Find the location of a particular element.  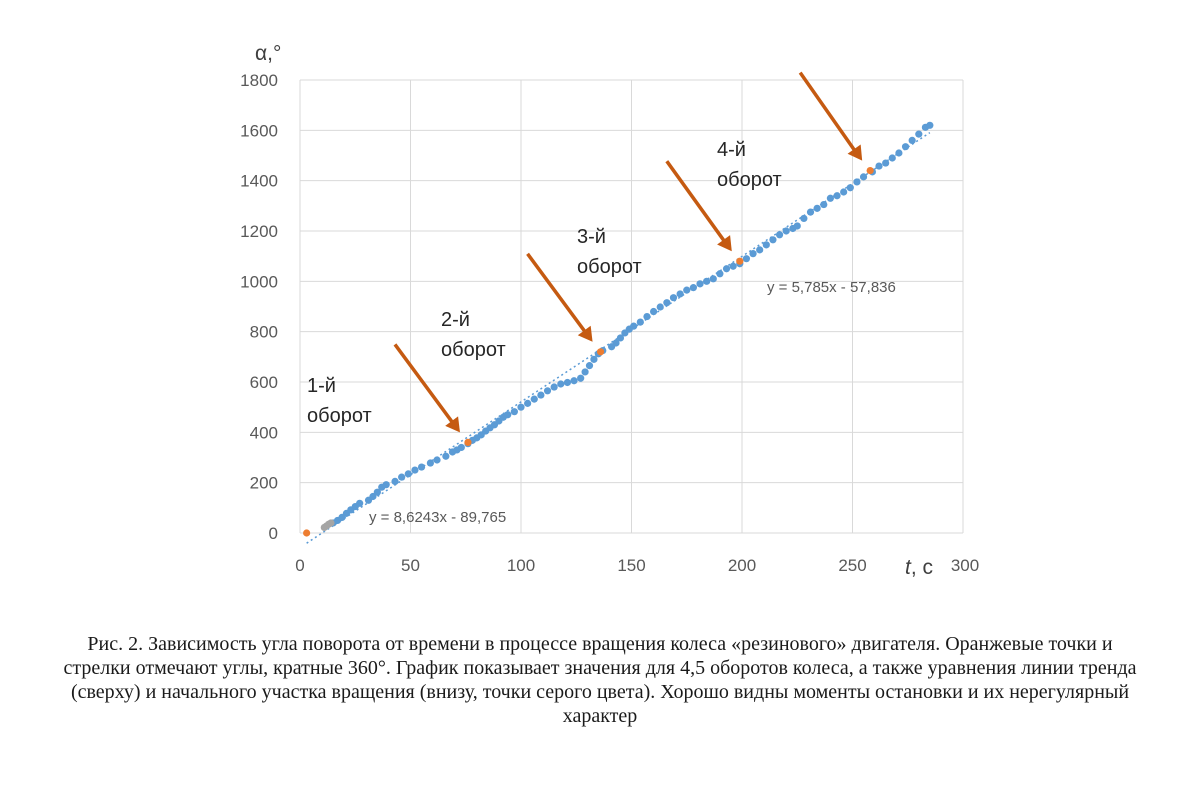

x-axis-label: t, с is located at coordinates (919, 567).